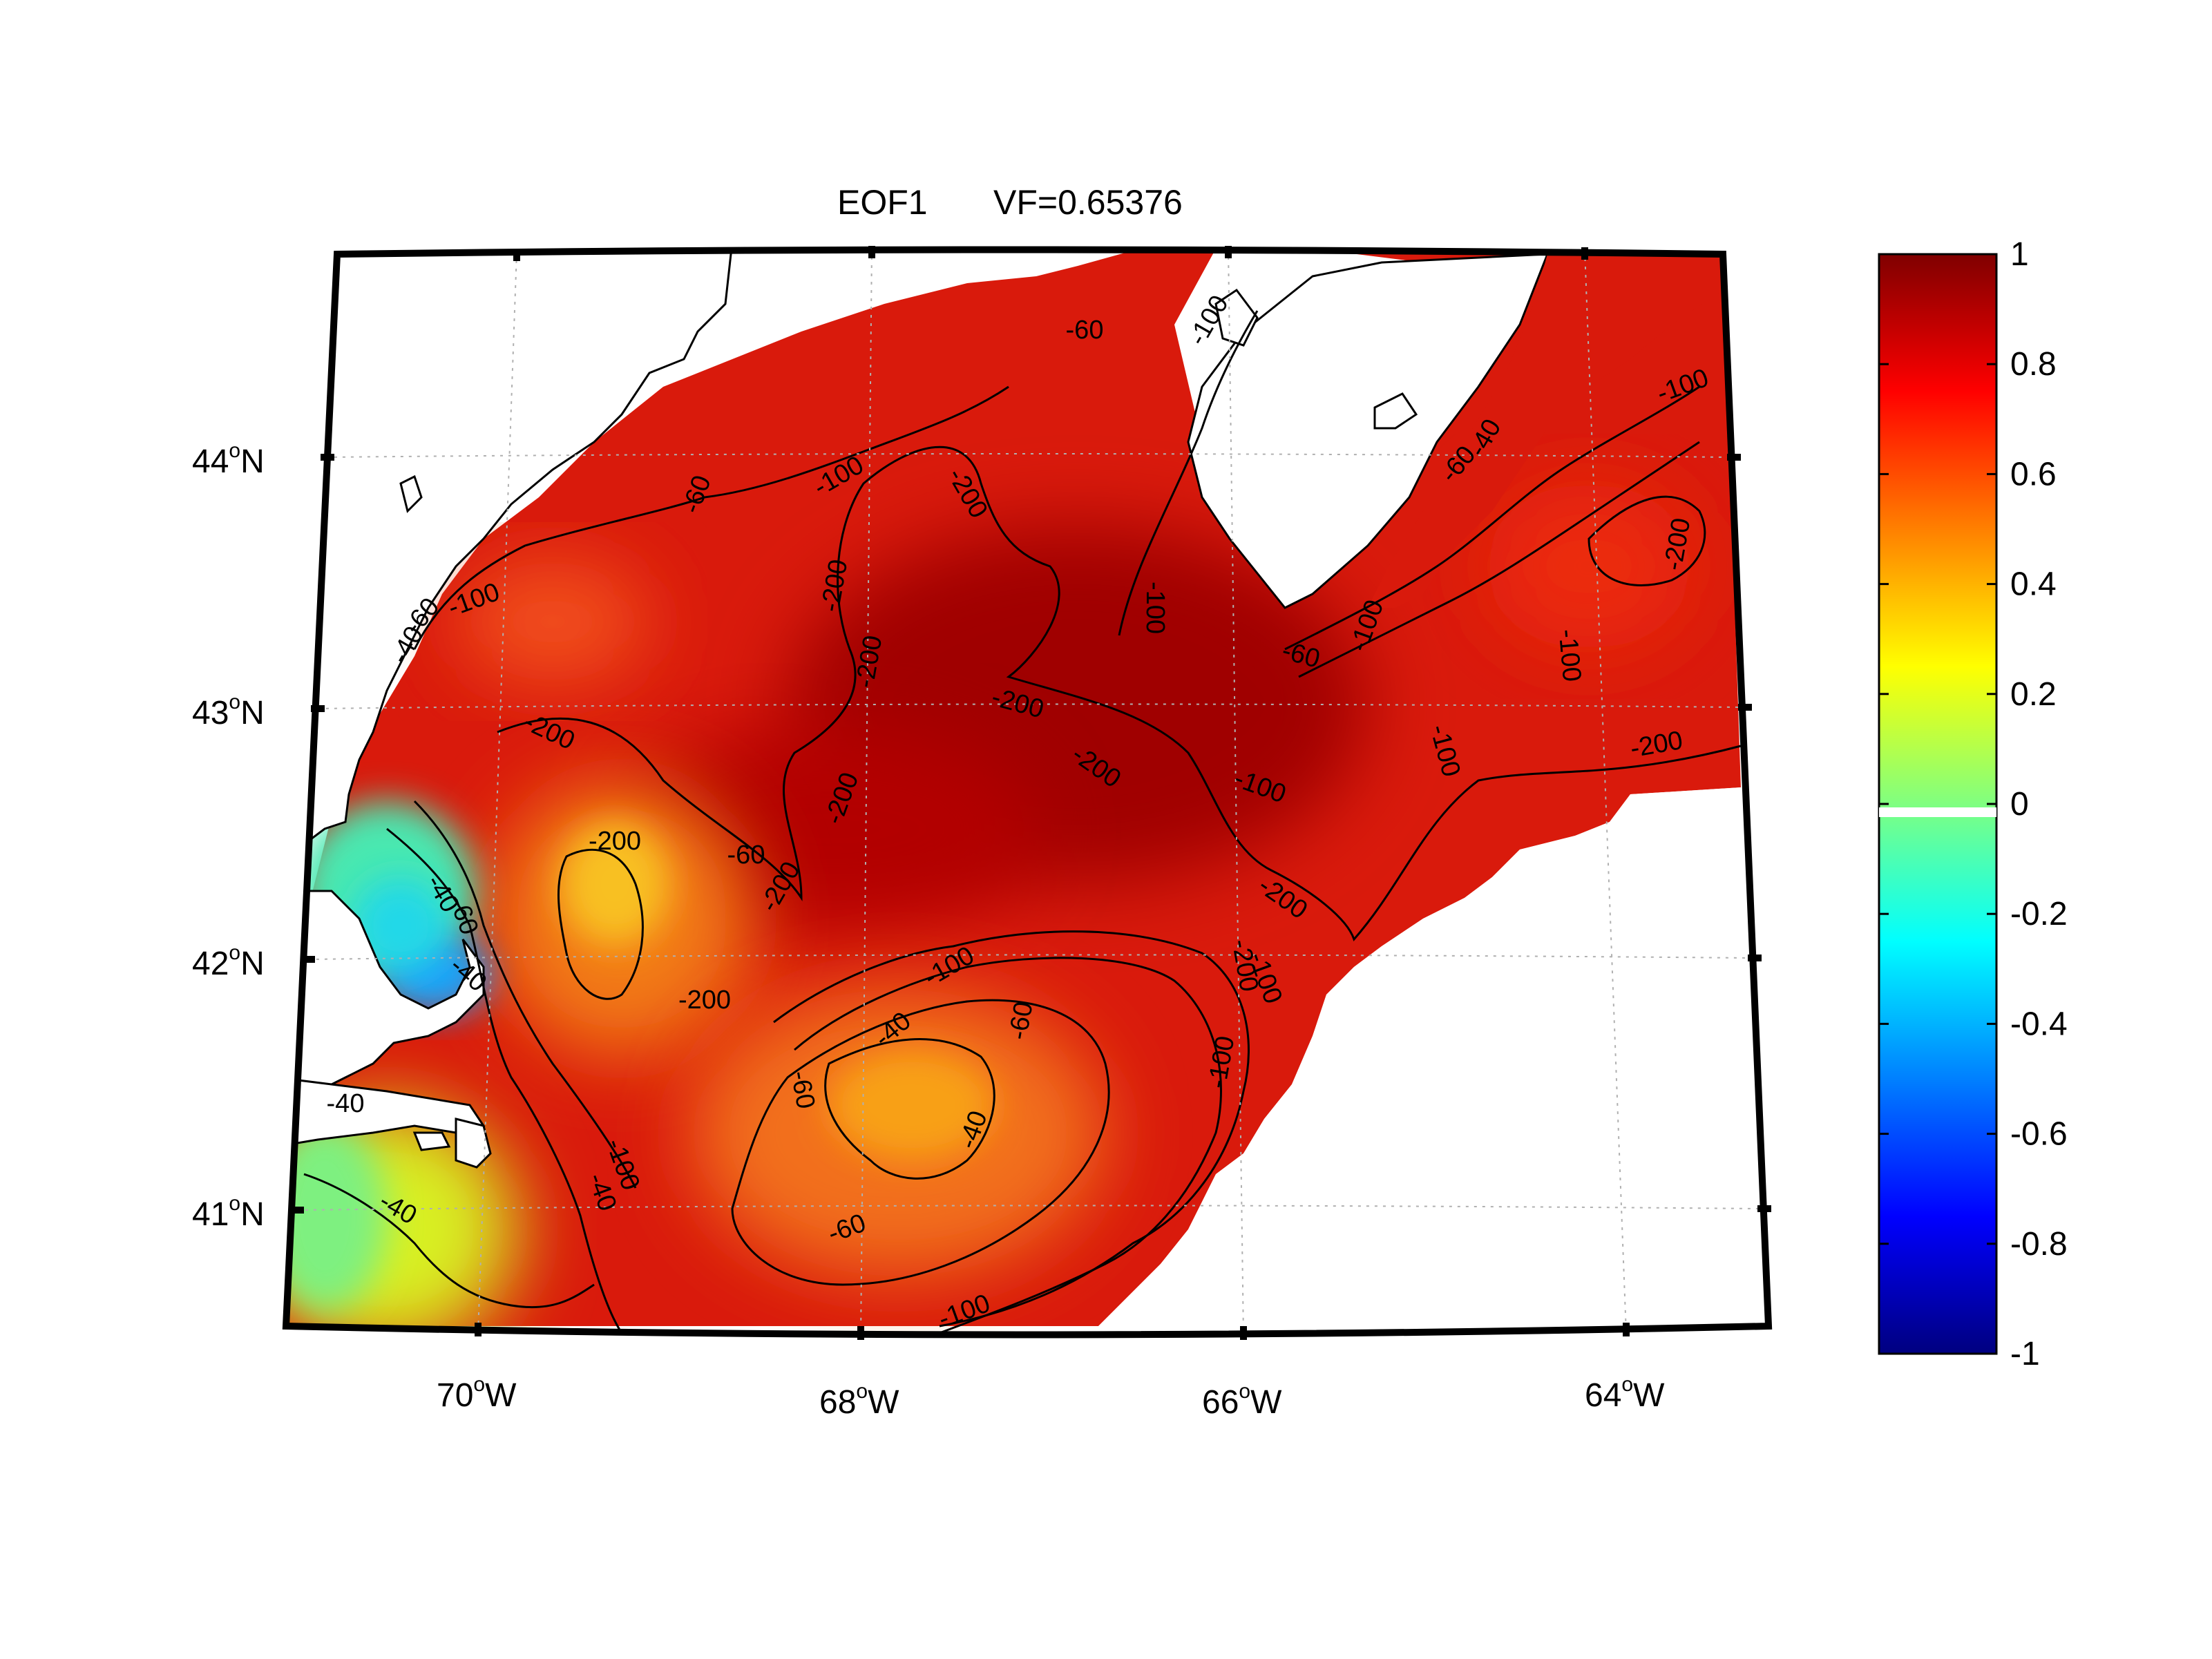 This screenshot has width=2212, height=1659. What do you see at coordinates (1028, 957) in the screenshot?
I see `parallel-42n` at bounding box center [1028, 957].